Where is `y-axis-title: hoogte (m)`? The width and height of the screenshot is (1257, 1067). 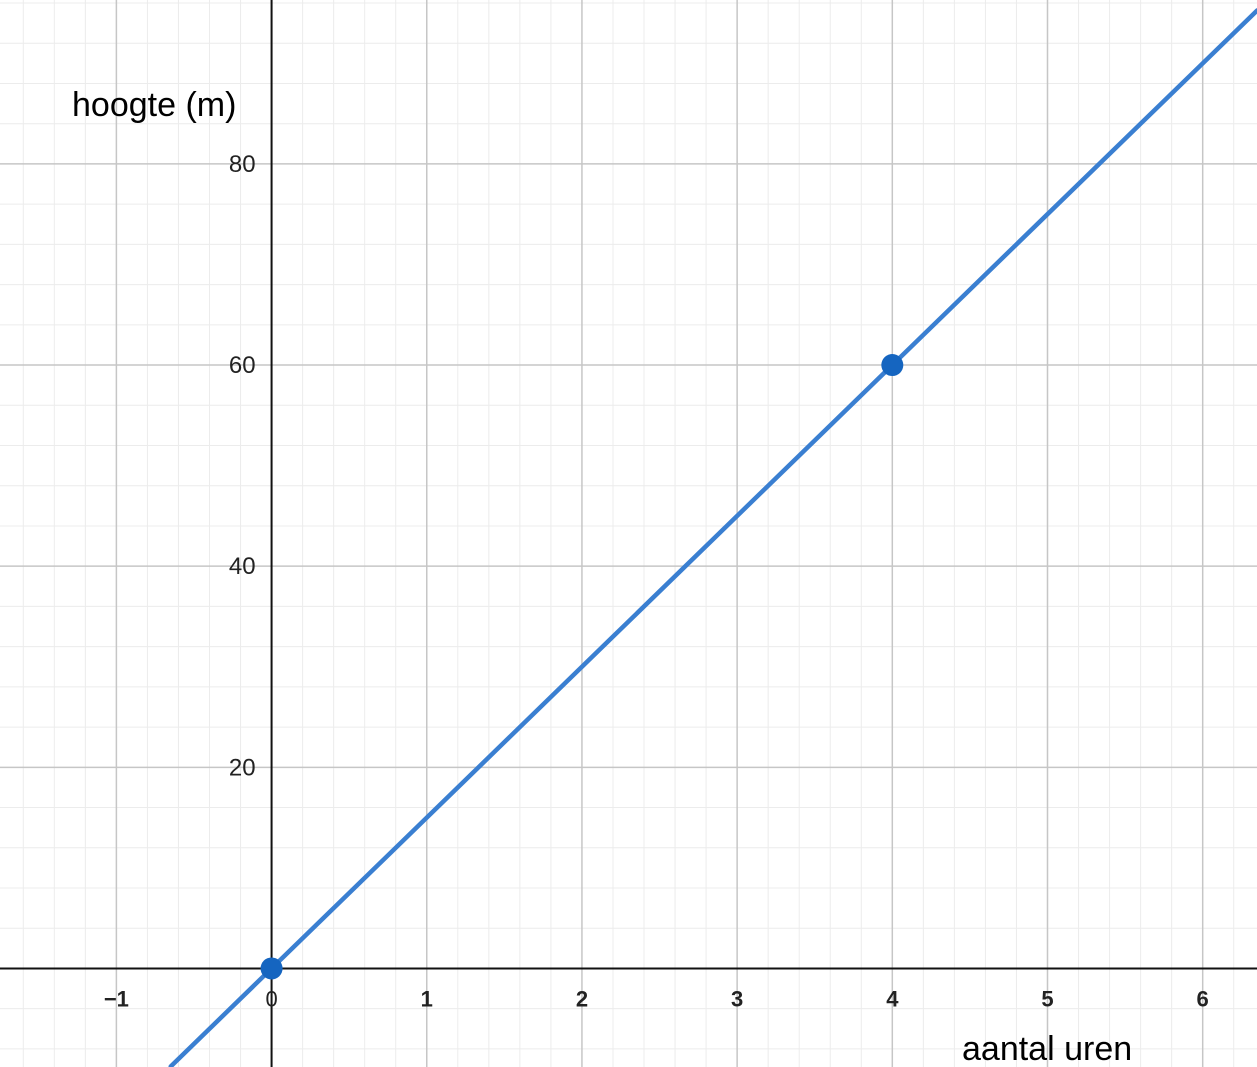
y-axis-title: hoogte (m) is located at coordinates (154, 105).